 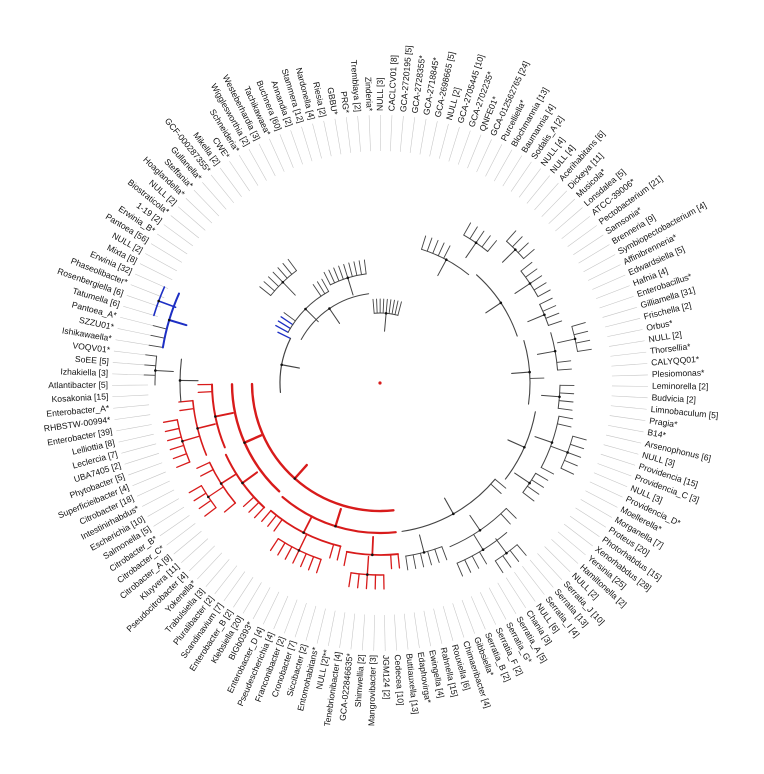 I want to click on clade-arc, so click(x=322, y=447).